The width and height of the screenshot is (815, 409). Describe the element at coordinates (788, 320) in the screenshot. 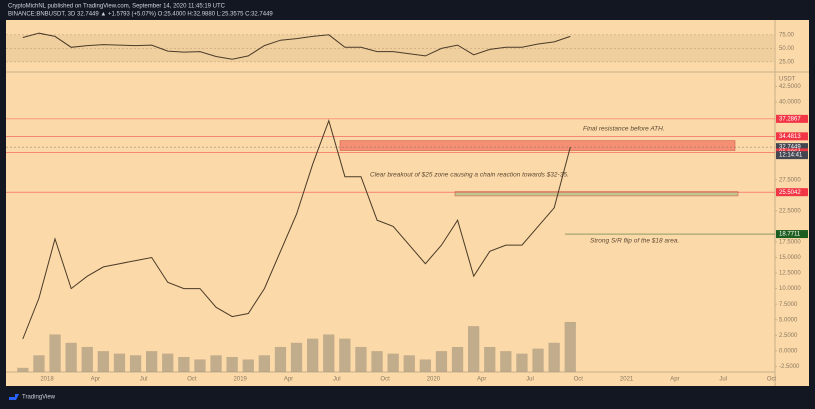

I see `y-tick-label: 5.0000` at that location.